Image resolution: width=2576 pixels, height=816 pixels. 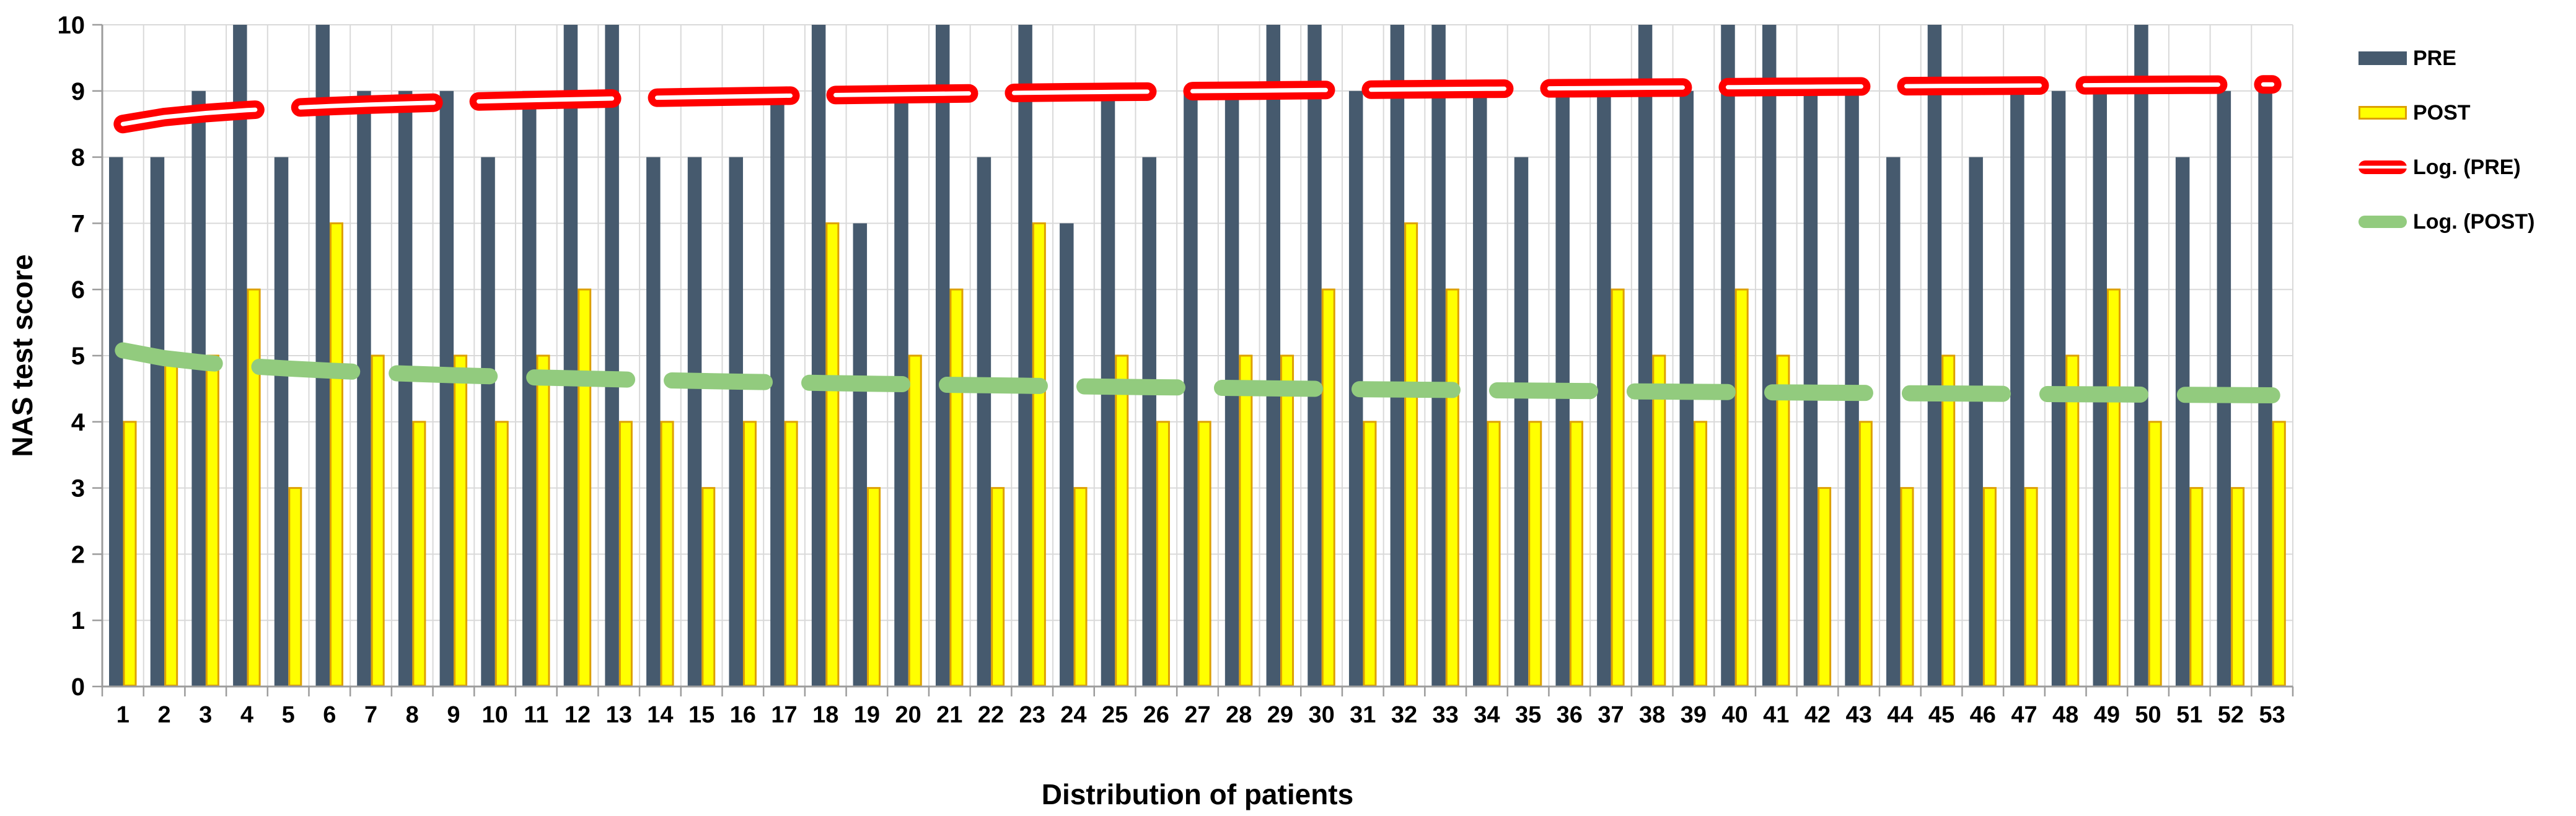 What do you see at coordinates (2442, 112) in the screenshot?
I see `legend-label-post: POST` at bounding box center [2442, 112].